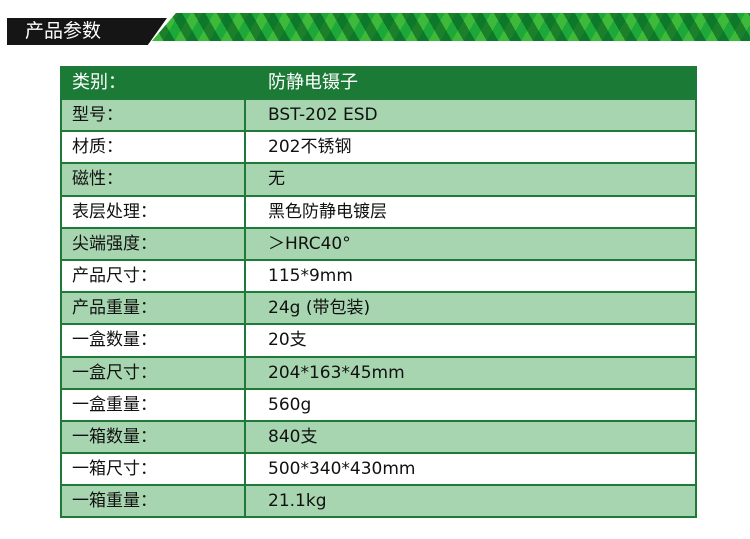  I want to click on row-value: 无, so click(276, 179).